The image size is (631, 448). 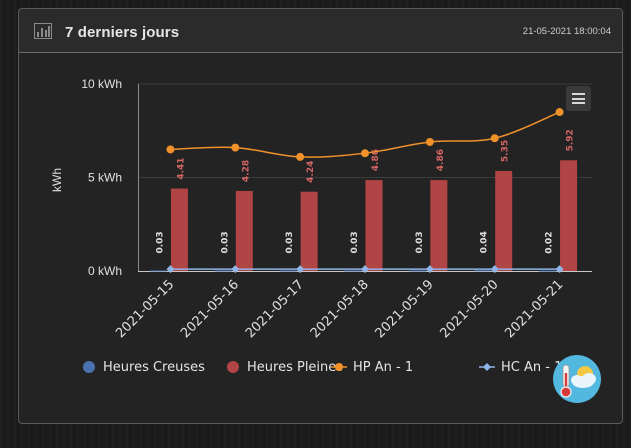 What do you see at coordinates (154, 367) in the screenshot?
I see `legend-item-label: Heures Creuses` at bounding box center [154, 367].